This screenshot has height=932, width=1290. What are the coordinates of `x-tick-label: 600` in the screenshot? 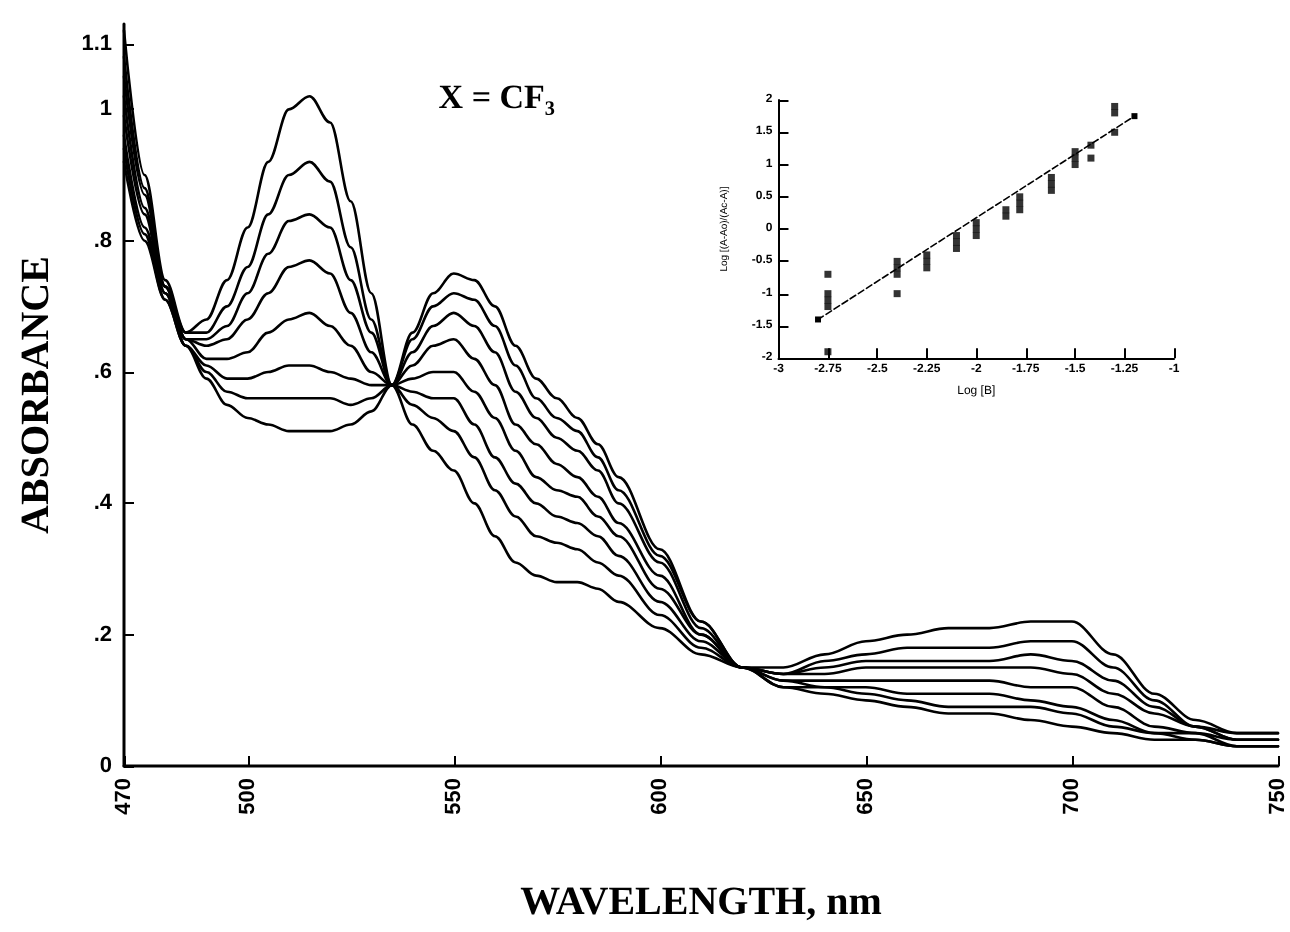 It's located at (659, 796).